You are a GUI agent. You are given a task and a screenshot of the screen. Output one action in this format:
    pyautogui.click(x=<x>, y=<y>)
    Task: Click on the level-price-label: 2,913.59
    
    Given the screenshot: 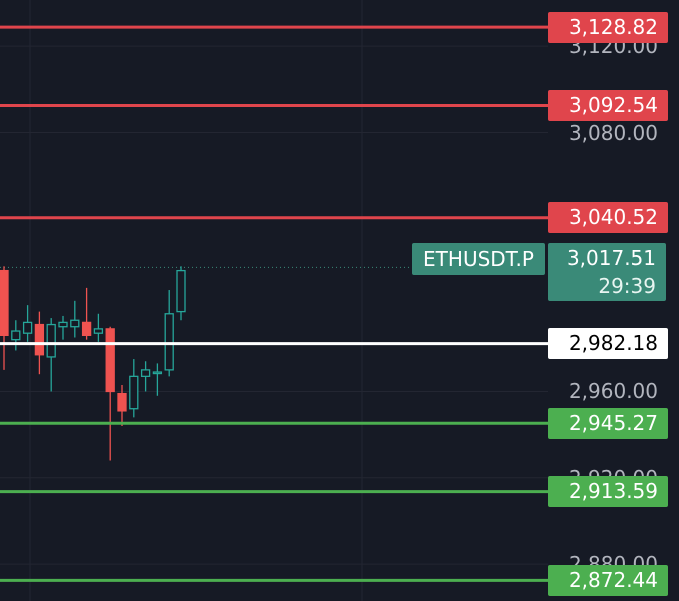 What is the action you would take?
    pyautogui.click(x=608, y=492)
    